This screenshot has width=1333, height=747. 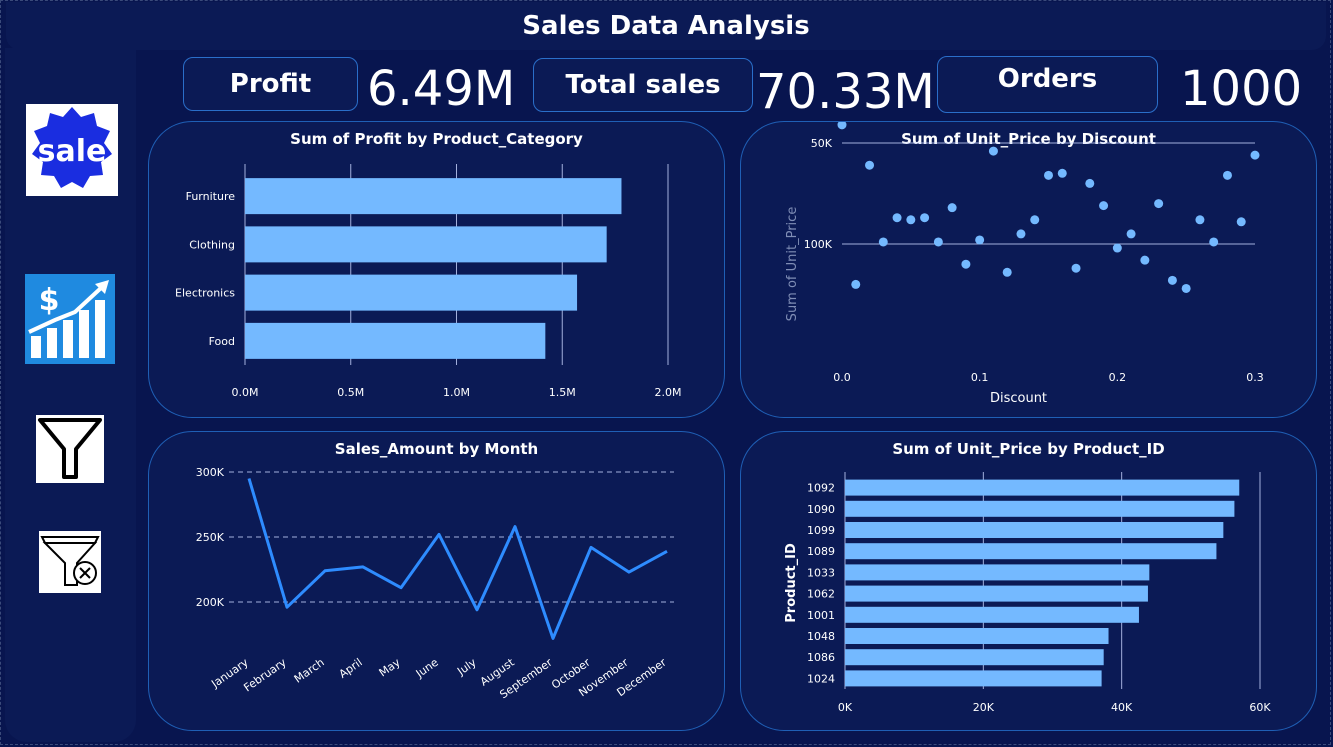 What do you see at coordinates (436, 139) in the screenshot?
I see `profit-by-category-title: Sum of Profit by Product_Category` at bounding box center [436, 139].